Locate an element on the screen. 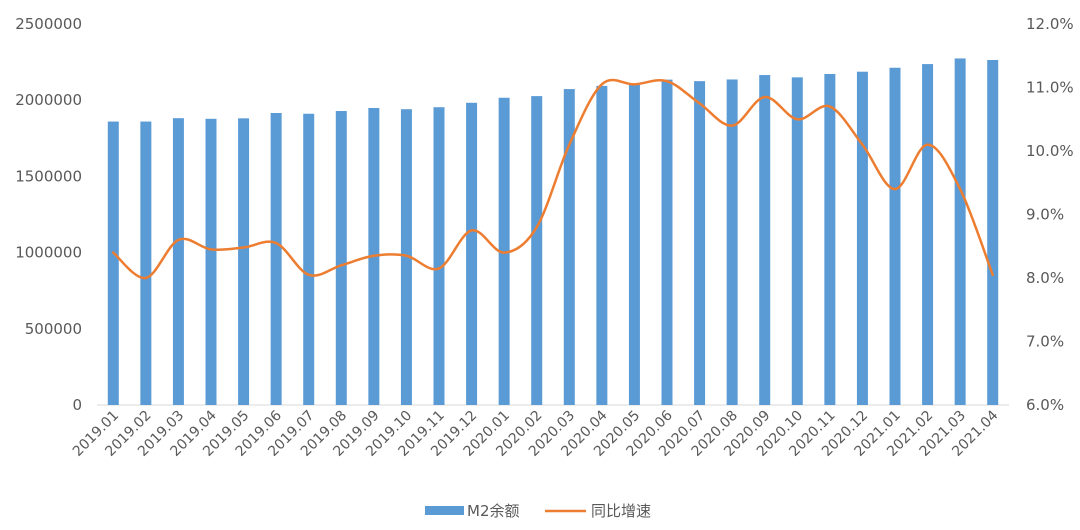 The width and height of the screenshot is (1080, 530). bar-2021.03 is located at coordinates (960, 231).